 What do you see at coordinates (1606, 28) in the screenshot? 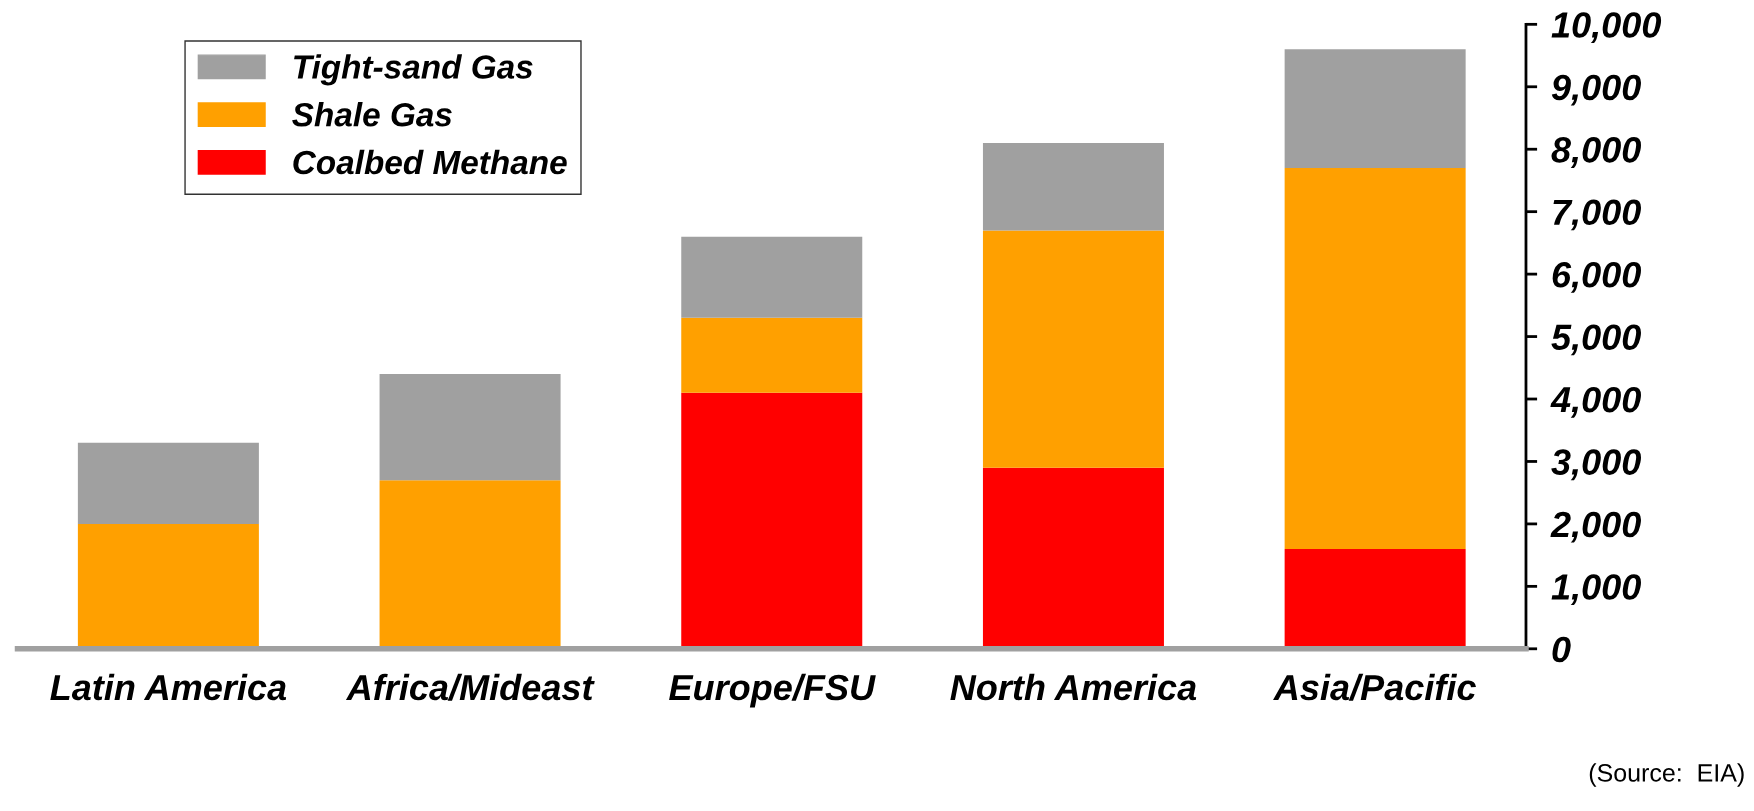
I see `y-tick-label: 10,000` at bounding box center [1606, 28].